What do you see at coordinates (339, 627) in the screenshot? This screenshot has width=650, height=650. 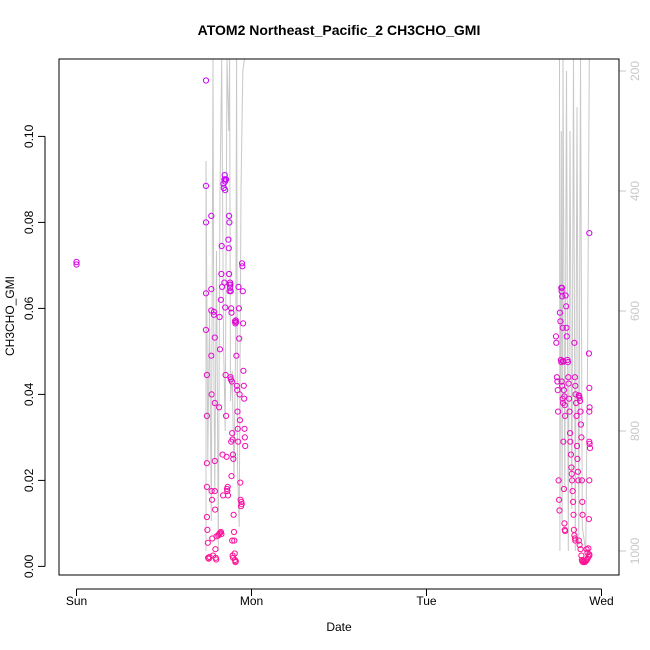 I see `x-axis-label: Date` at bounding box center [339, 627].